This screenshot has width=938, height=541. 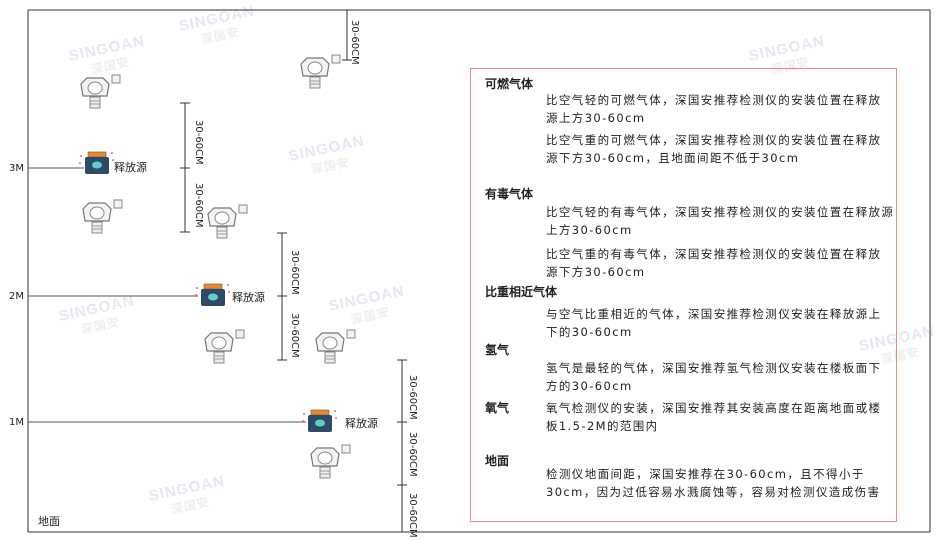 I want to click on note-text: 比空气轻的可燃气体，深国安推荐检测仪的安装位置在释放源上方30-60cm, so click(x=714, y=109).